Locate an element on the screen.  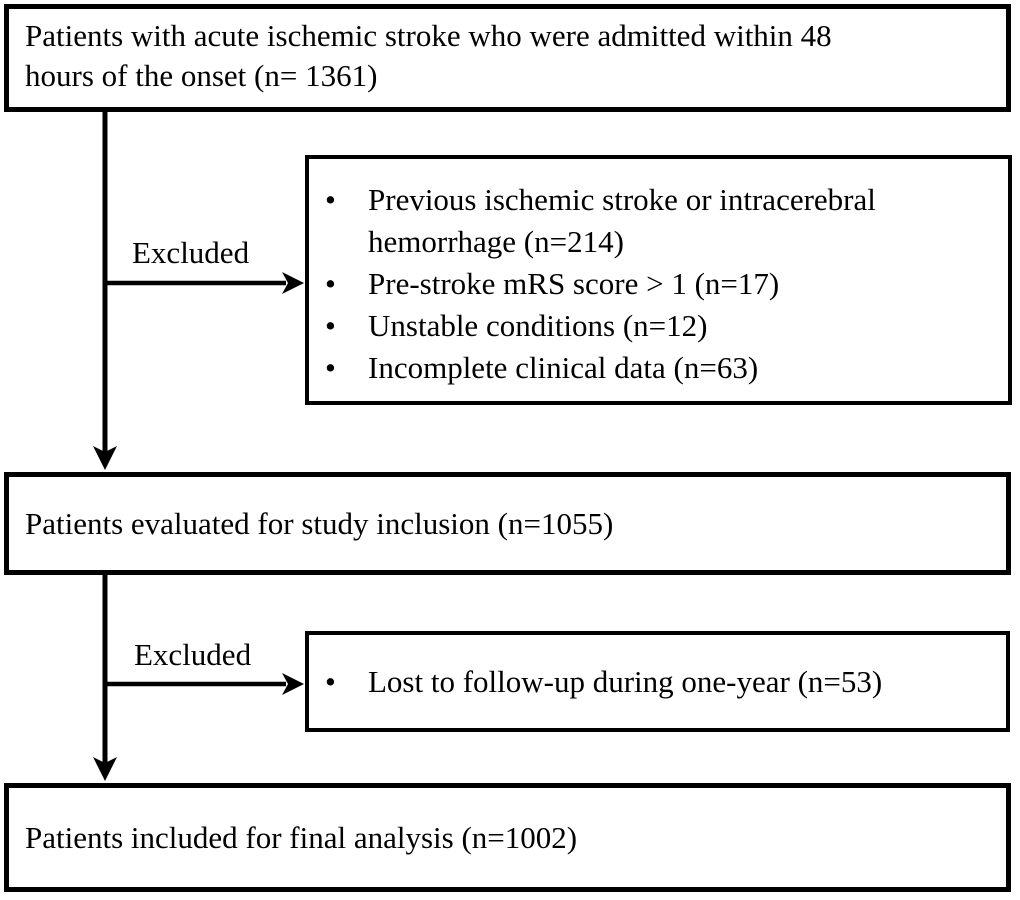
exclusion-2-item-text: Lost to follow-up during one-year (n=53) is located at coordinates (625, 681).